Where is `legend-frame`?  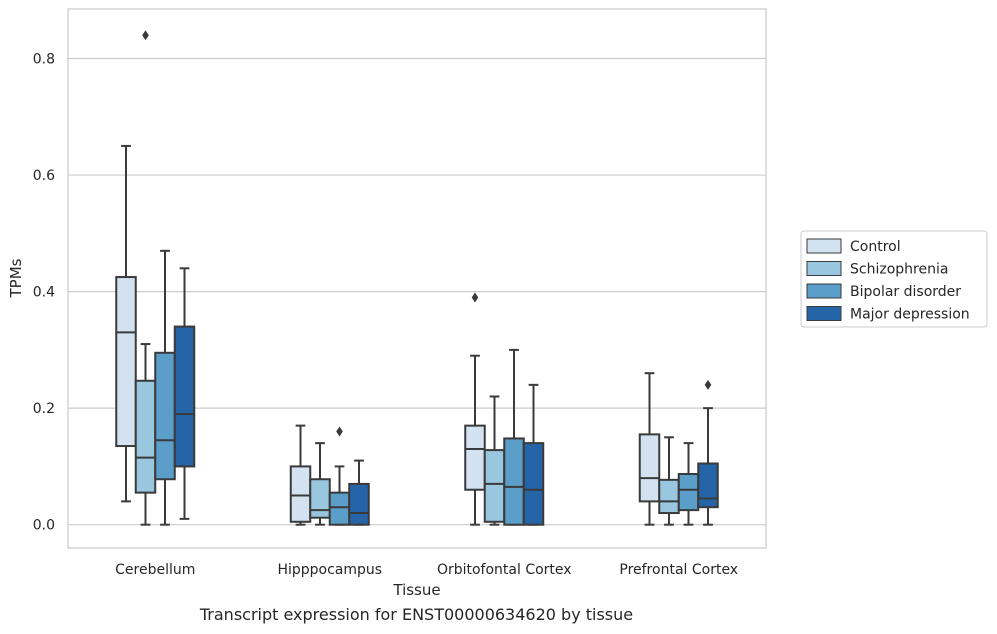 legend-frame is located at coordinates (894, 279).